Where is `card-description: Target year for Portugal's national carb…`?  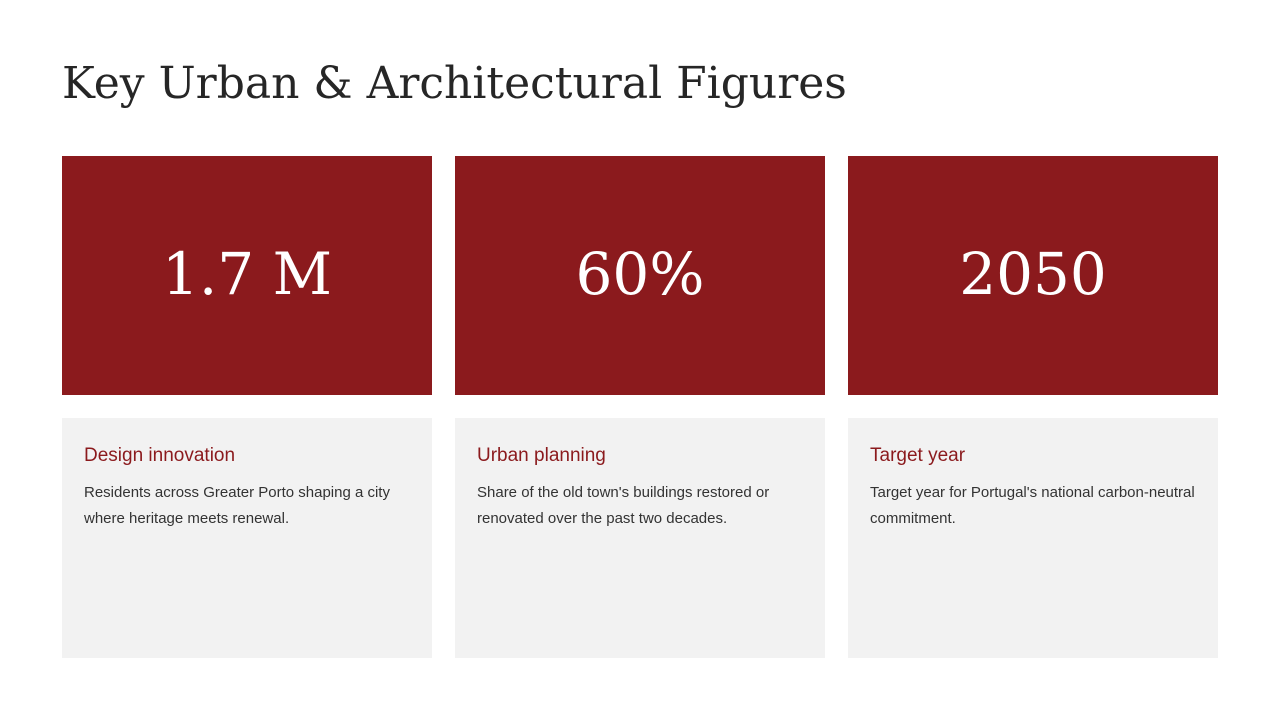
card-description: Target year for Portugal's national carb… is located at coordinates (1032, 505).